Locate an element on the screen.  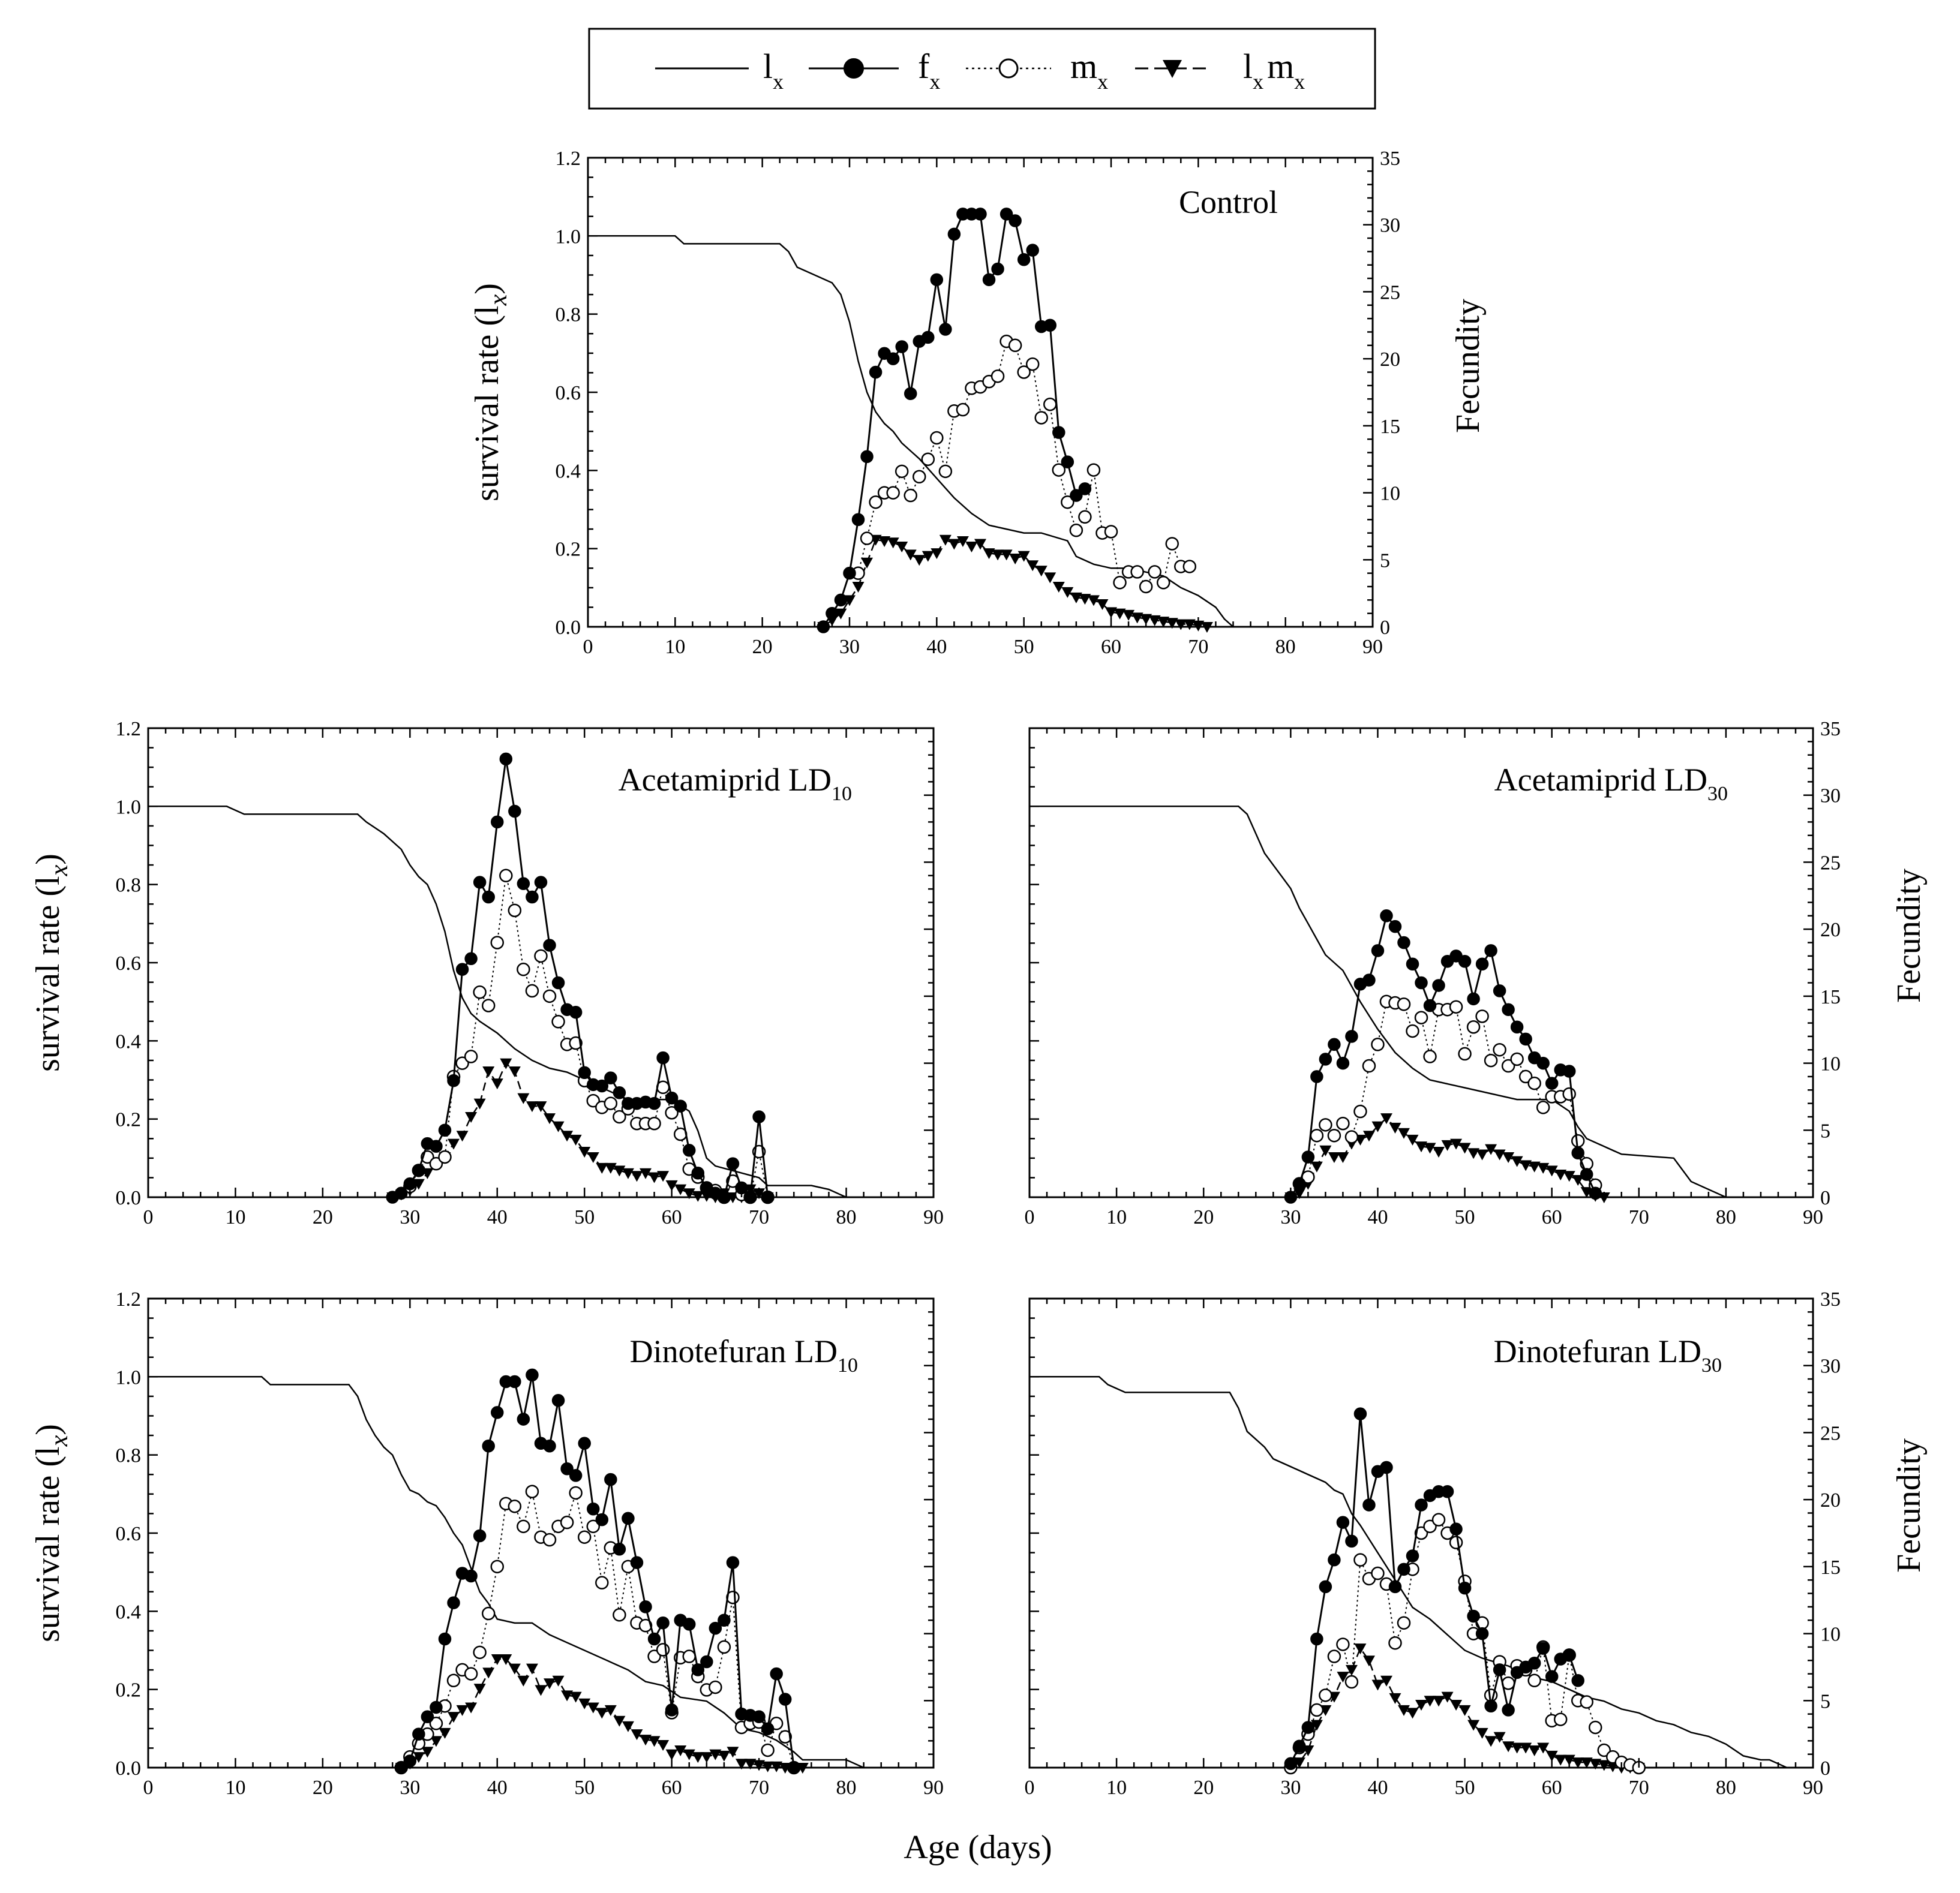
x-tick-label: 80 is located at coordinates (846, 1788).